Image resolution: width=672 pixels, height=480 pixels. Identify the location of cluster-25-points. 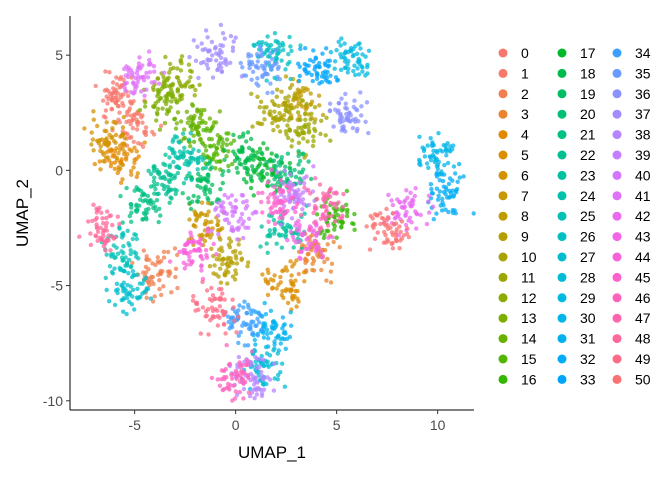
(120, 253).